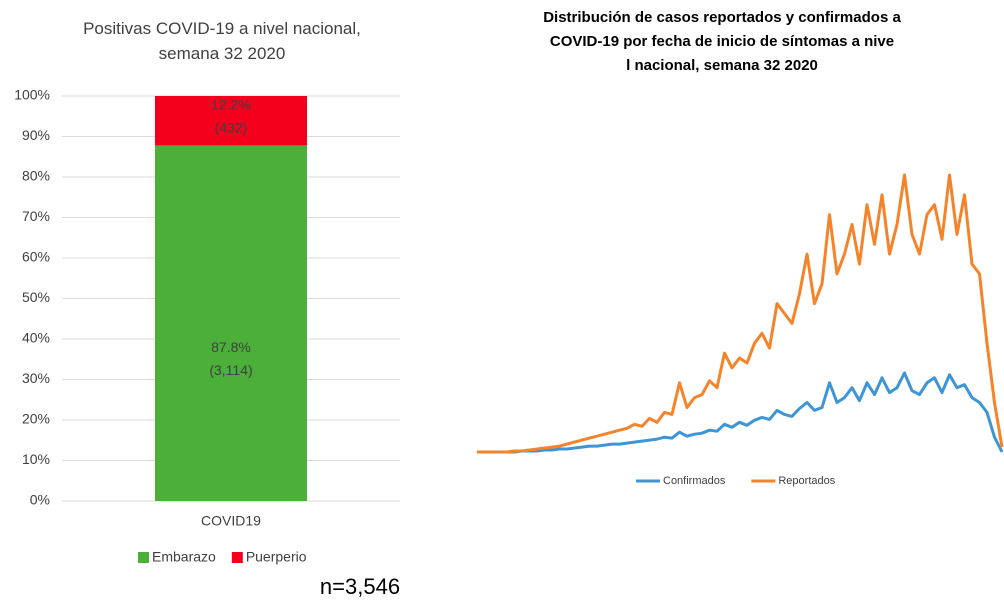 The width and height of the screenshot is (1004, 605). I want to click on data-label: 87.8%, so click(231, 347).